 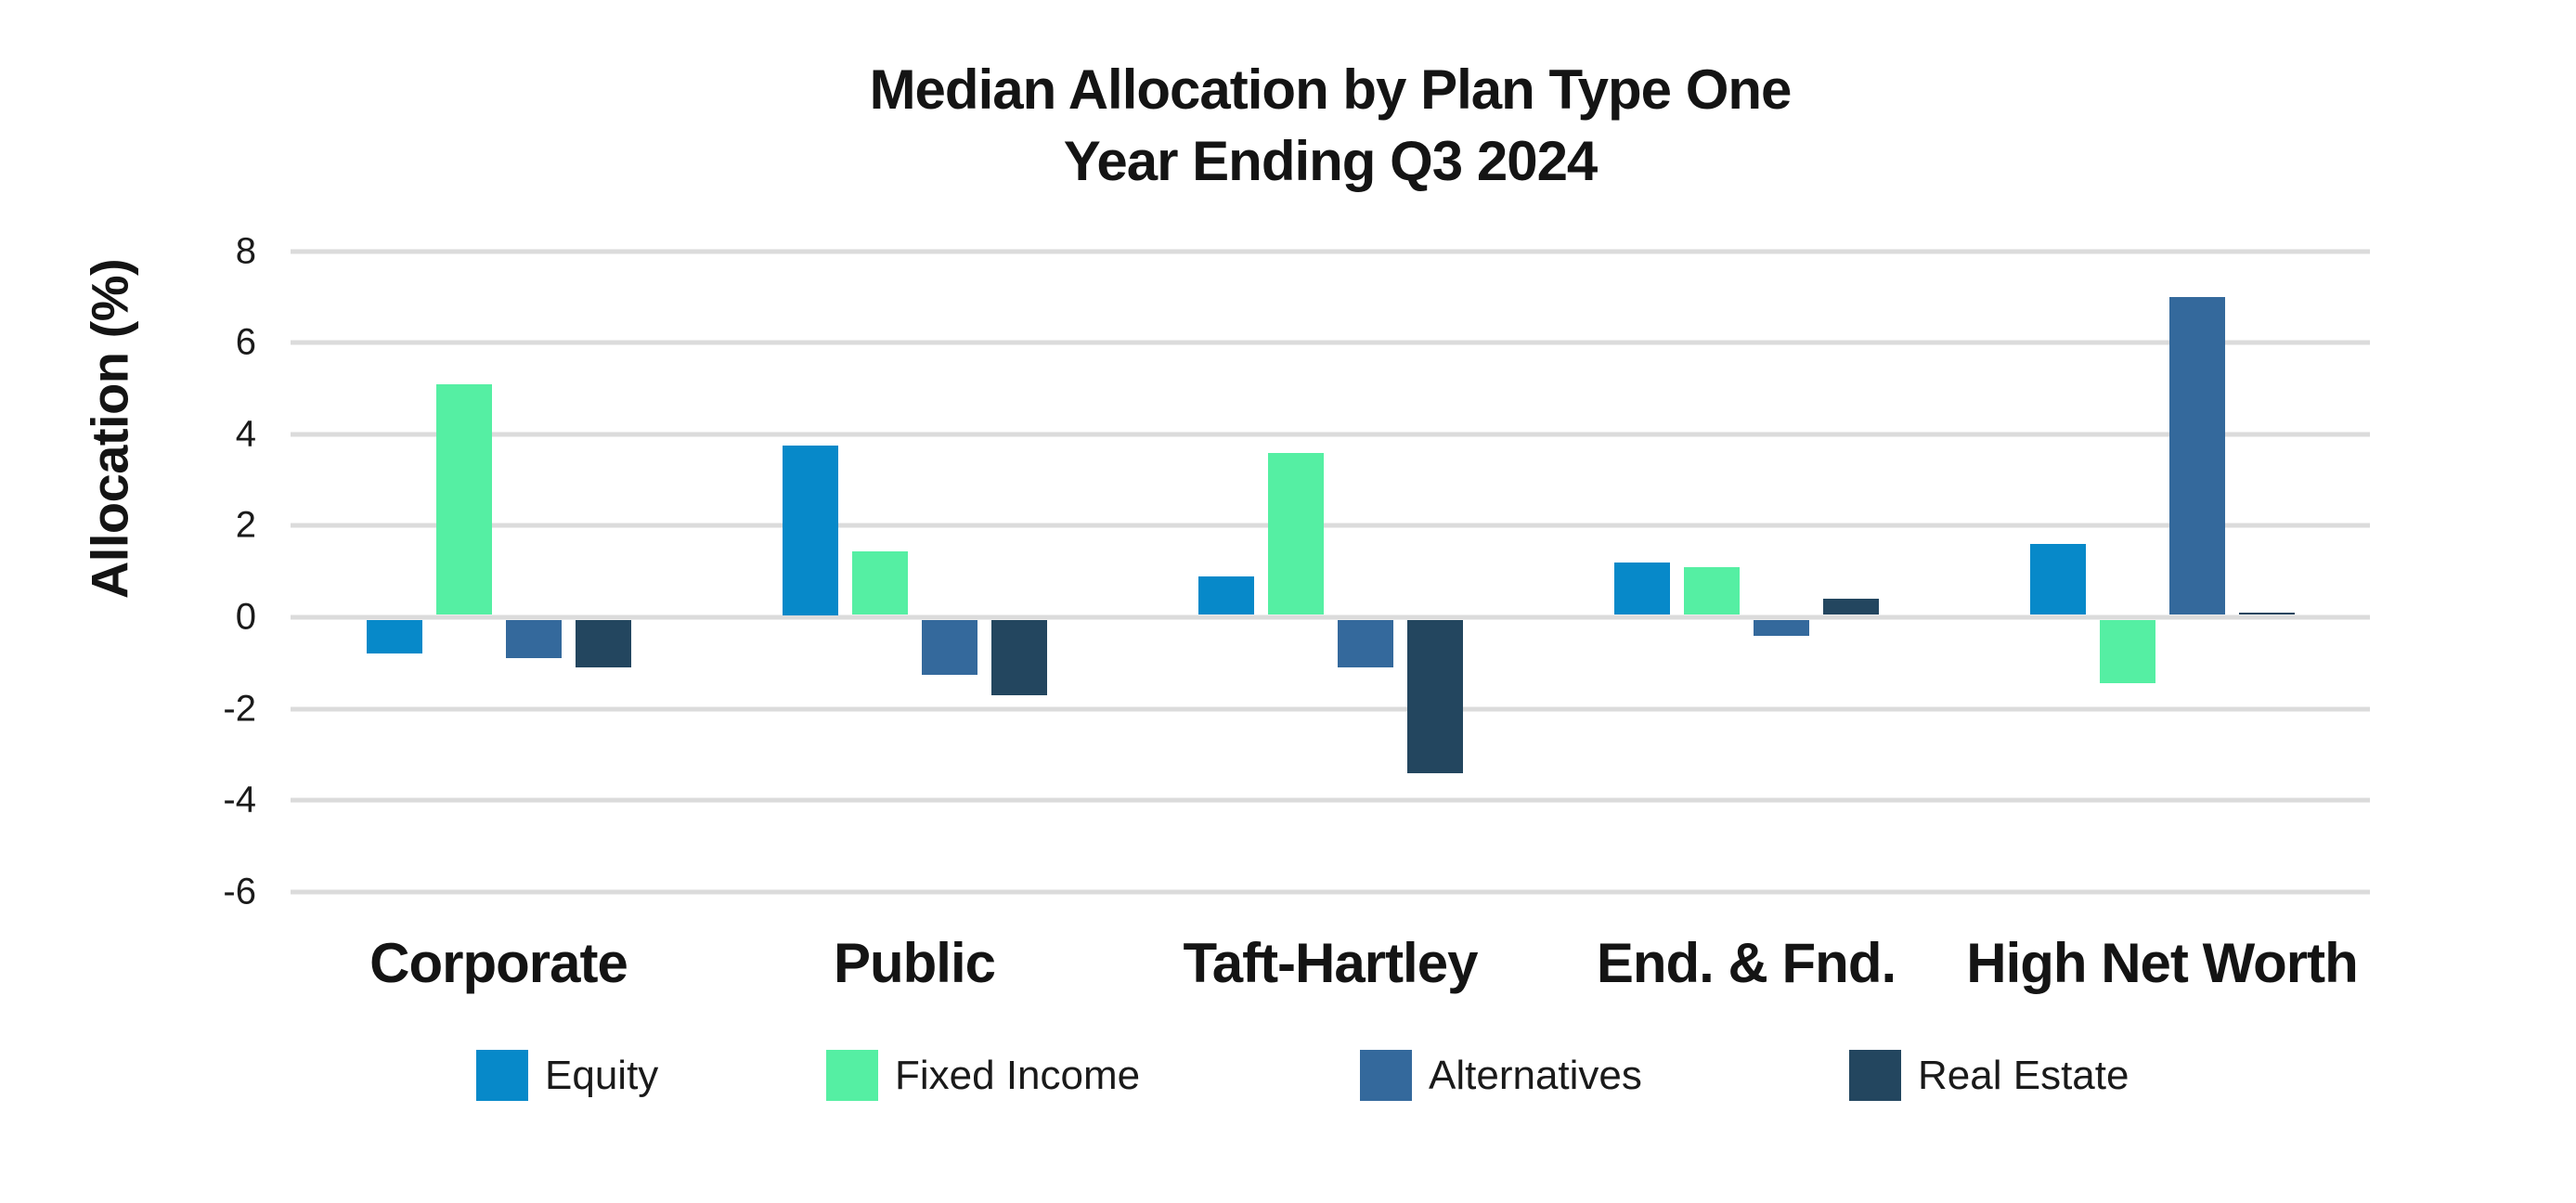 I want to click on x-axis-label-corporate: Corporate, so click(x=498, y=963).